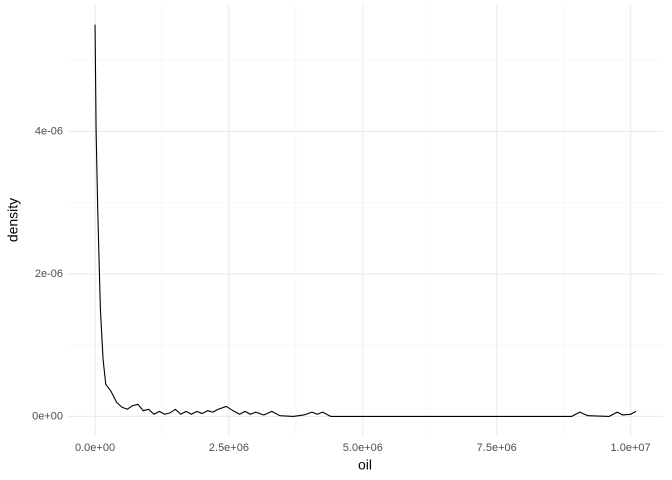  Describe the element at coordinates (13, 220) in the screenshot. I see `y-axis-title: density` at that location.